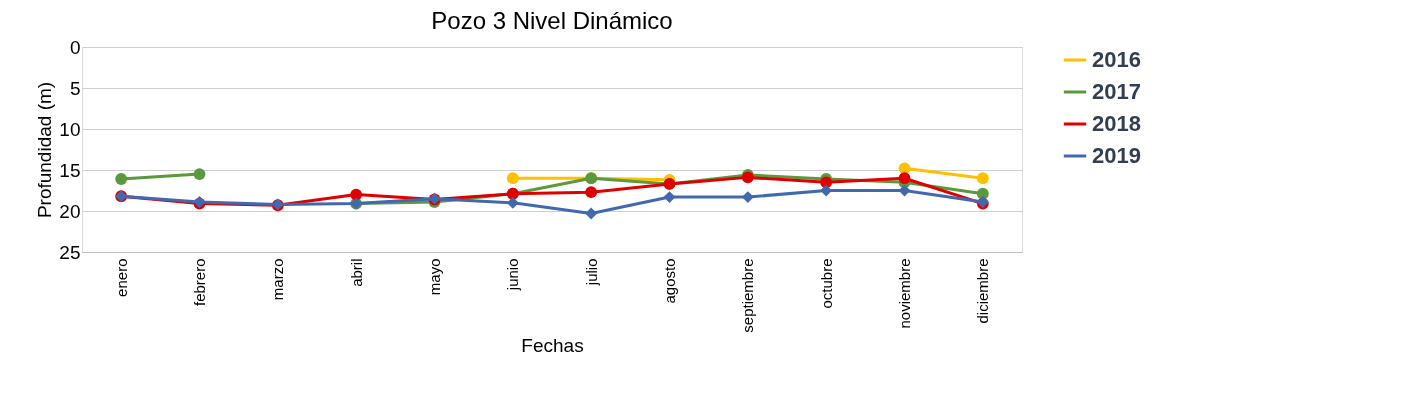 The width and height of the screenshot is (1414, 409). Describe the element at coordinates (591, 272) in the screenshot. I see `x-tick-label: julio` at that location.